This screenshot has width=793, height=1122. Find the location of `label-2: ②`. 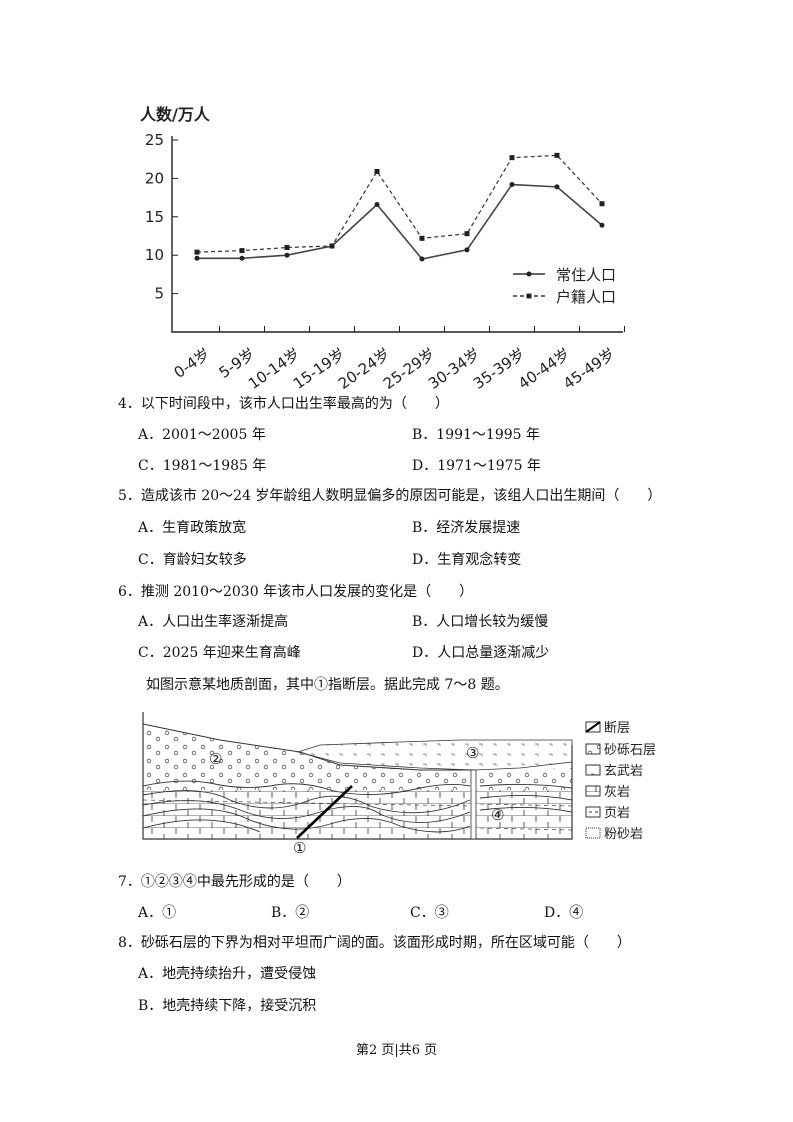

label-2: ② is located at coordinates (215, 759).